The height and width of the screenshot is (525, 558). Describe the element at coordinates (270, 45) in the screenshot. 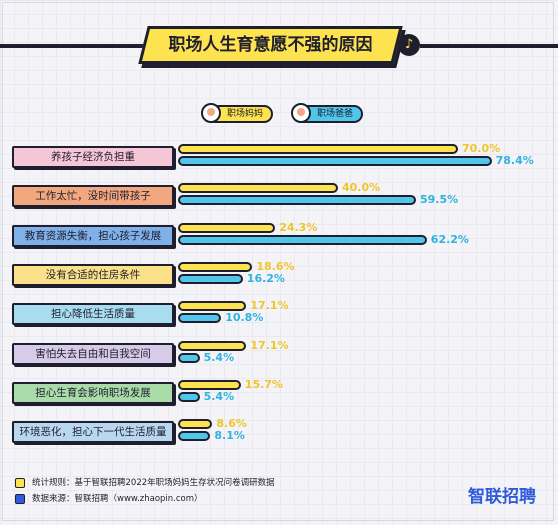

I see `chart-title: 职场人生育意愿不强的原因` at that location.